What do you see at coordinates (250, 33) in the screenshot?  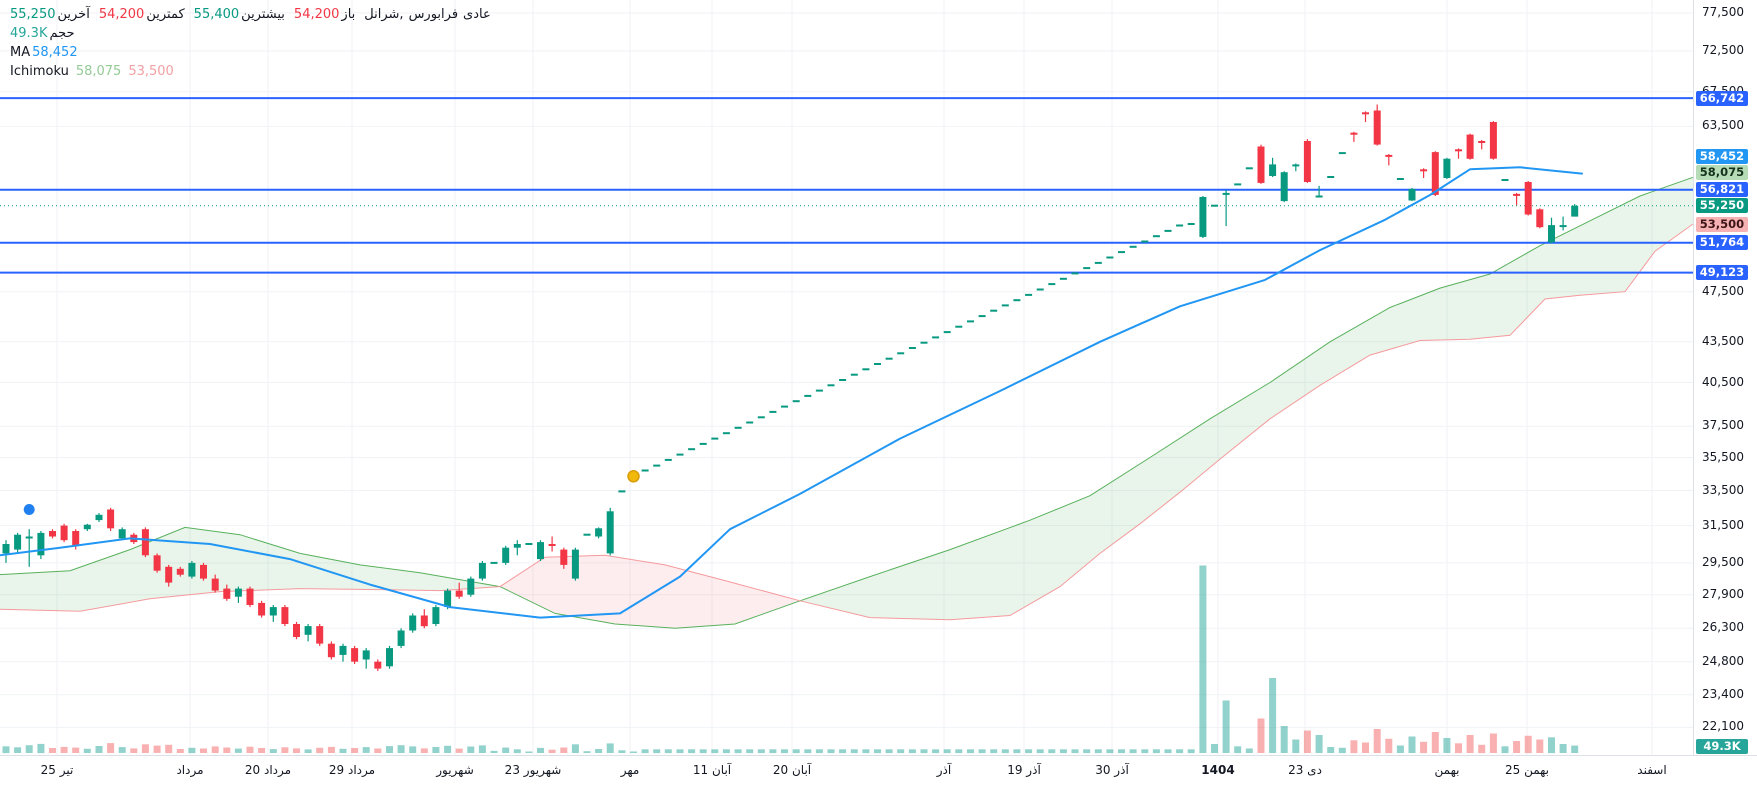 I see `legend-volume-row: 49.3K حجم` at bounding box center [250, 33].